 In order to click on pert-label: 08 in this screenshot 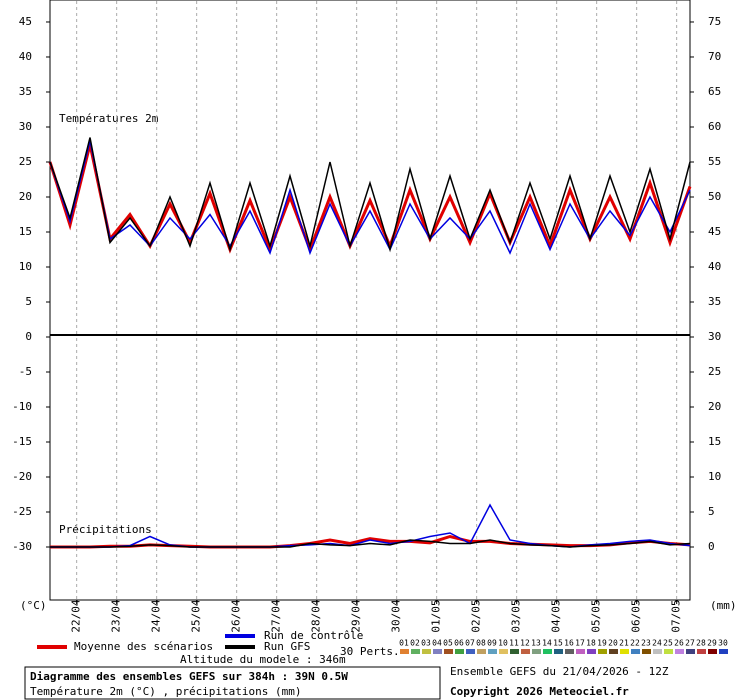, I will do `click(481, 643)`.